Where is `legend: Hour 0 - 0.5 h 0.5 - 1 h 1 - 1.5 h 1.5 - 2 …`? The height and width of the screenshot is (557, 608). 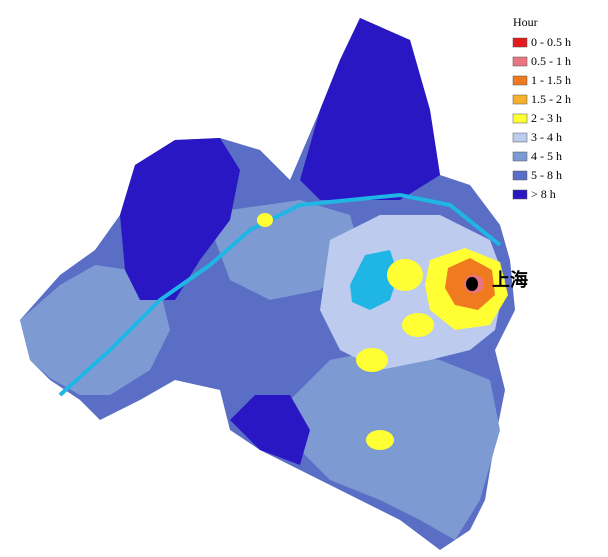
legend: Hour 0 - 0.5 h 0.5 - 1 h 1 - 1.5 h 1.5 - 2 … is located at coordinates (541, 108).